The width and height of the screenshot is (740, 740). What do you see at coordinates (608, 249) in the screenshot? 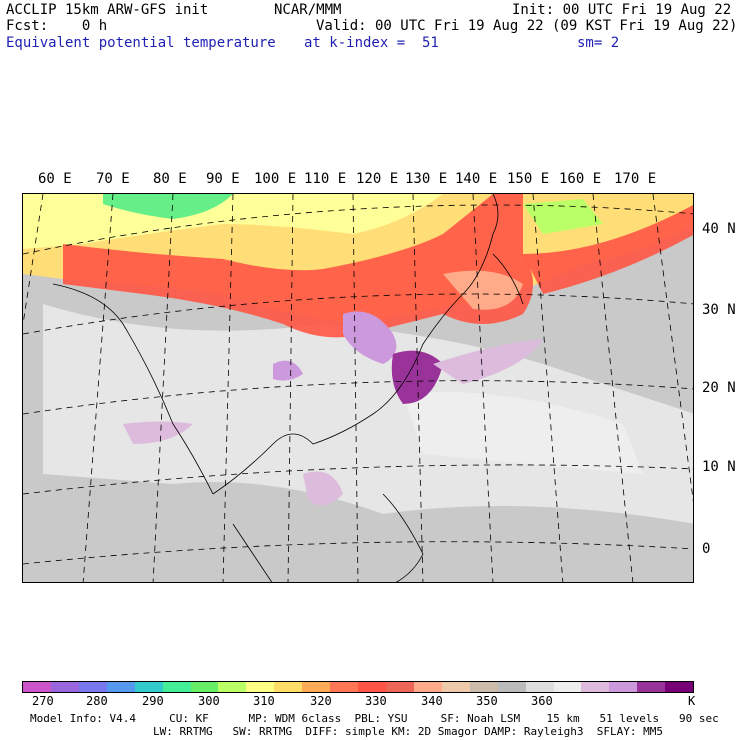
I see `red-band-east` at bounding box center [608, 249].